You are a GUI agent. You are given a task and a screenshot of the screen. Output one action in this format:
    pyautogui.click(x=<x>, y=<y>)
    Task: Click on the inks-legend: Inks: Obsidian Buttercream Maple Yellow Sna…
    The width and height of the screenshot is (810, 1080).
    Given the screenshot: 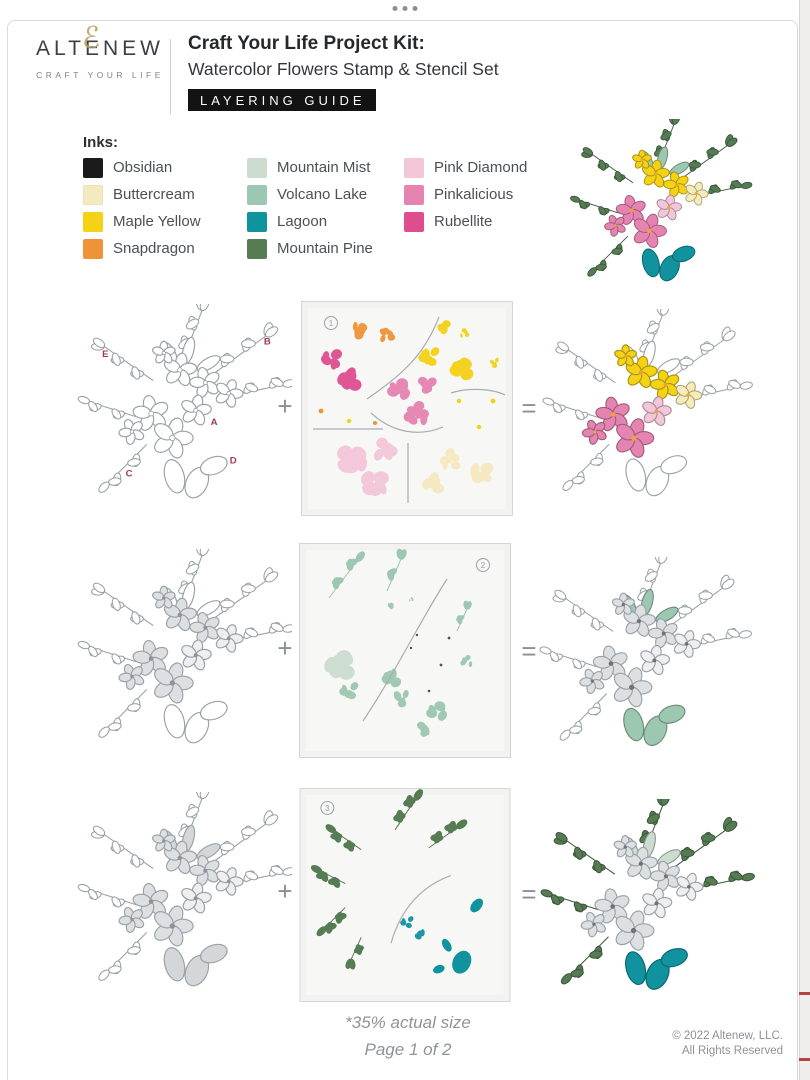 What is the action you would take?
    pyautogui.click(x=323, y=198)
    